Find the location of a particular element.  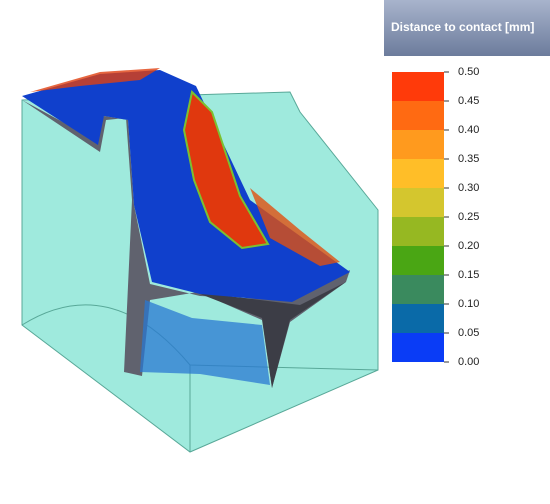

tick-label: 0.40 is located at coordinates (468, 130).